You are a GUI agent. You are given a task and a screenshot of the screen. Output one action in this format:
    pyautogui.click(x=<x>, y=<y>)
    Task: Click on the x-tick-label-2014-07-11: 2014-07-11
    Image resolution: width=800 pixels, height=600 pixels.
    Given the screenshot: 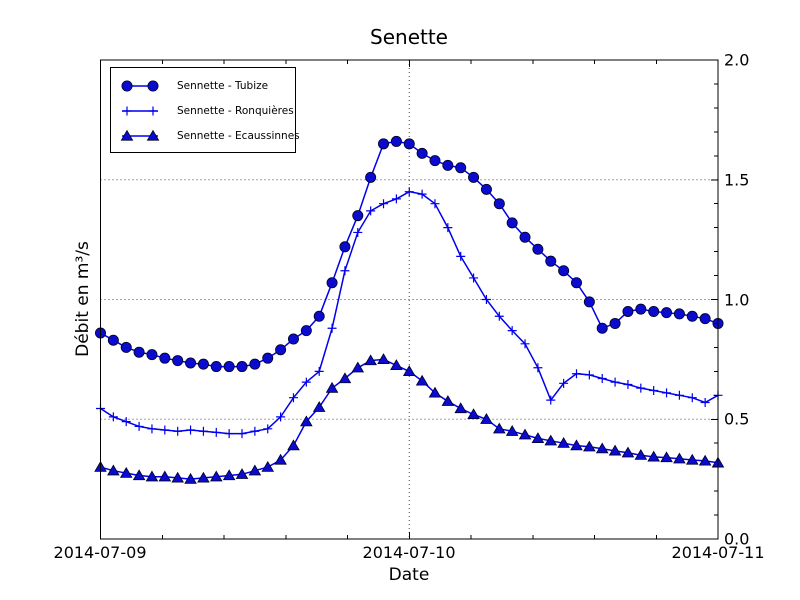 What is the action you would take?
    pyautogui.click(x=718, y=552)
    